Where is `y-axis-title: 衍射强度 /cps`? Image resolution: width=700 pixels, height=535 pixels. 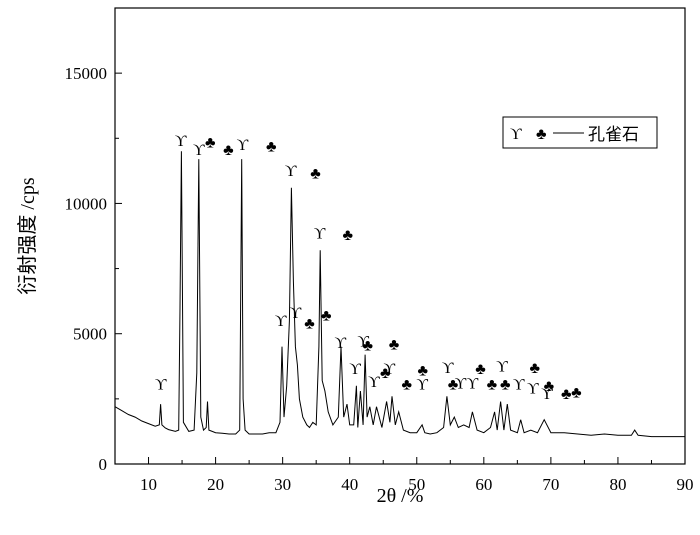
y-axis-title: 衍射强度 /cps is located at coordinates (27, 235).